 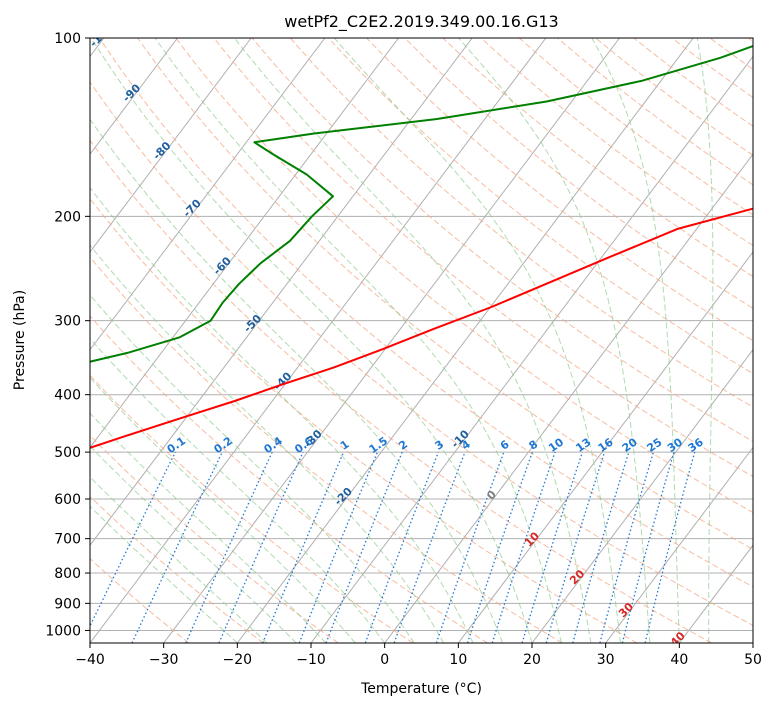 What do you see at coordinates (238, 660) in the screenshot?
I see `x-tick-label: −20` at bounding box center [238, 660].